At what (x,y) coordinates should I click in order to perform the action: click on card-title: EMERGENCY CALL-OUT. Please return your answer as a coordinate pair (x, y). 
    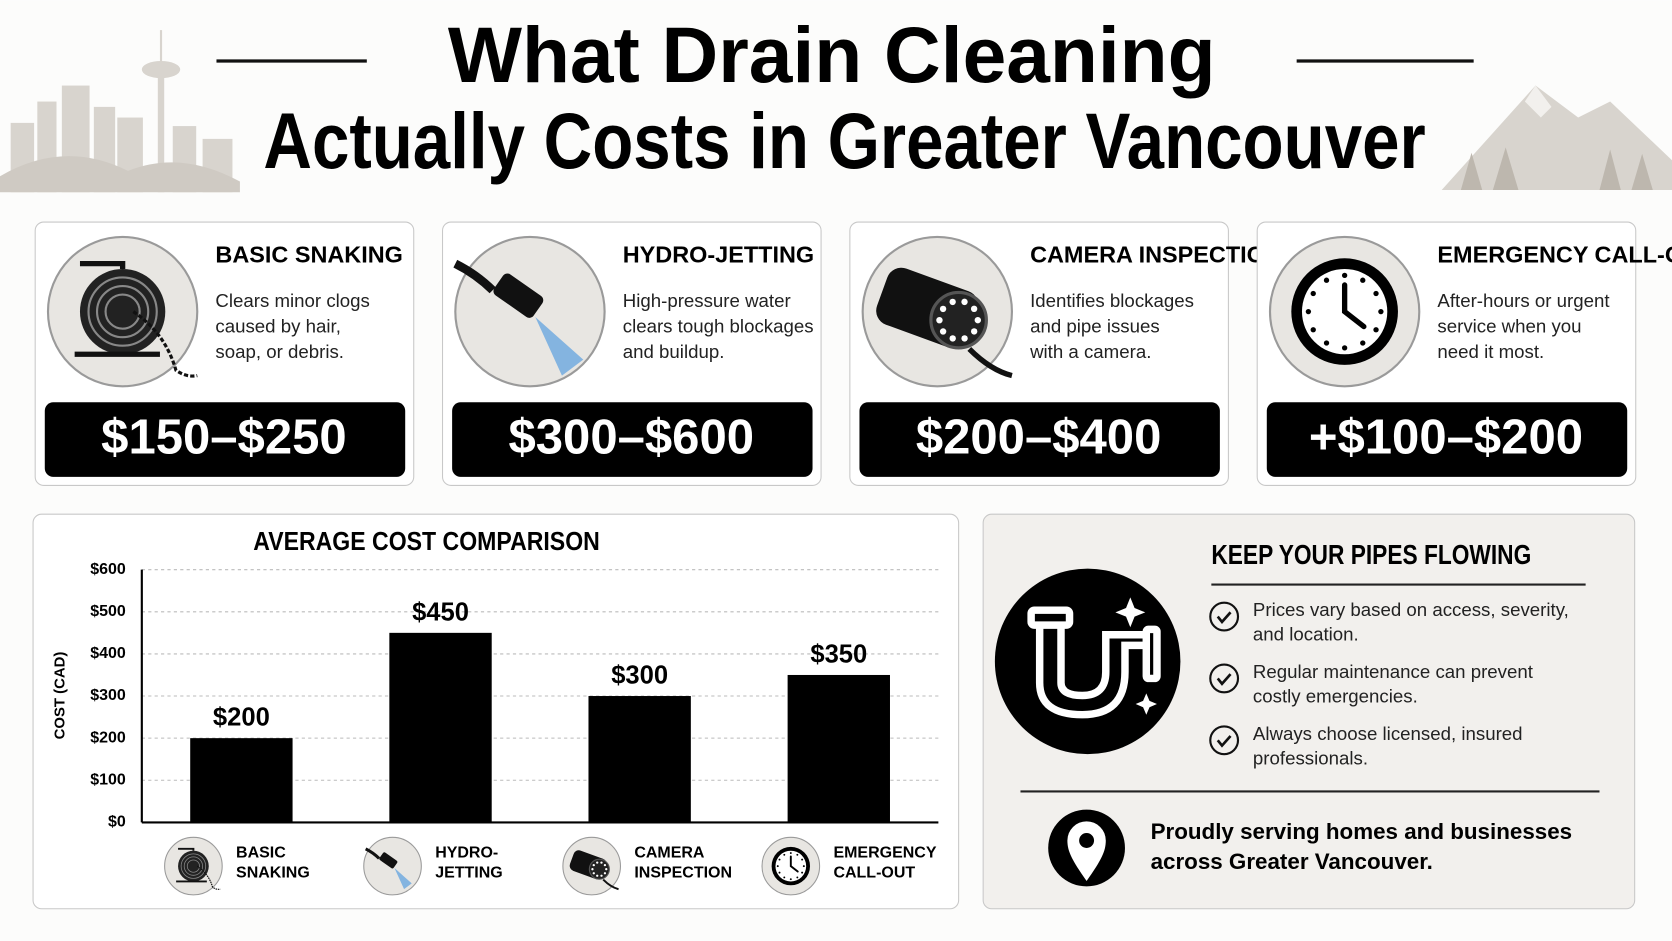
    Looking at the image, I should click on (1554, 254).